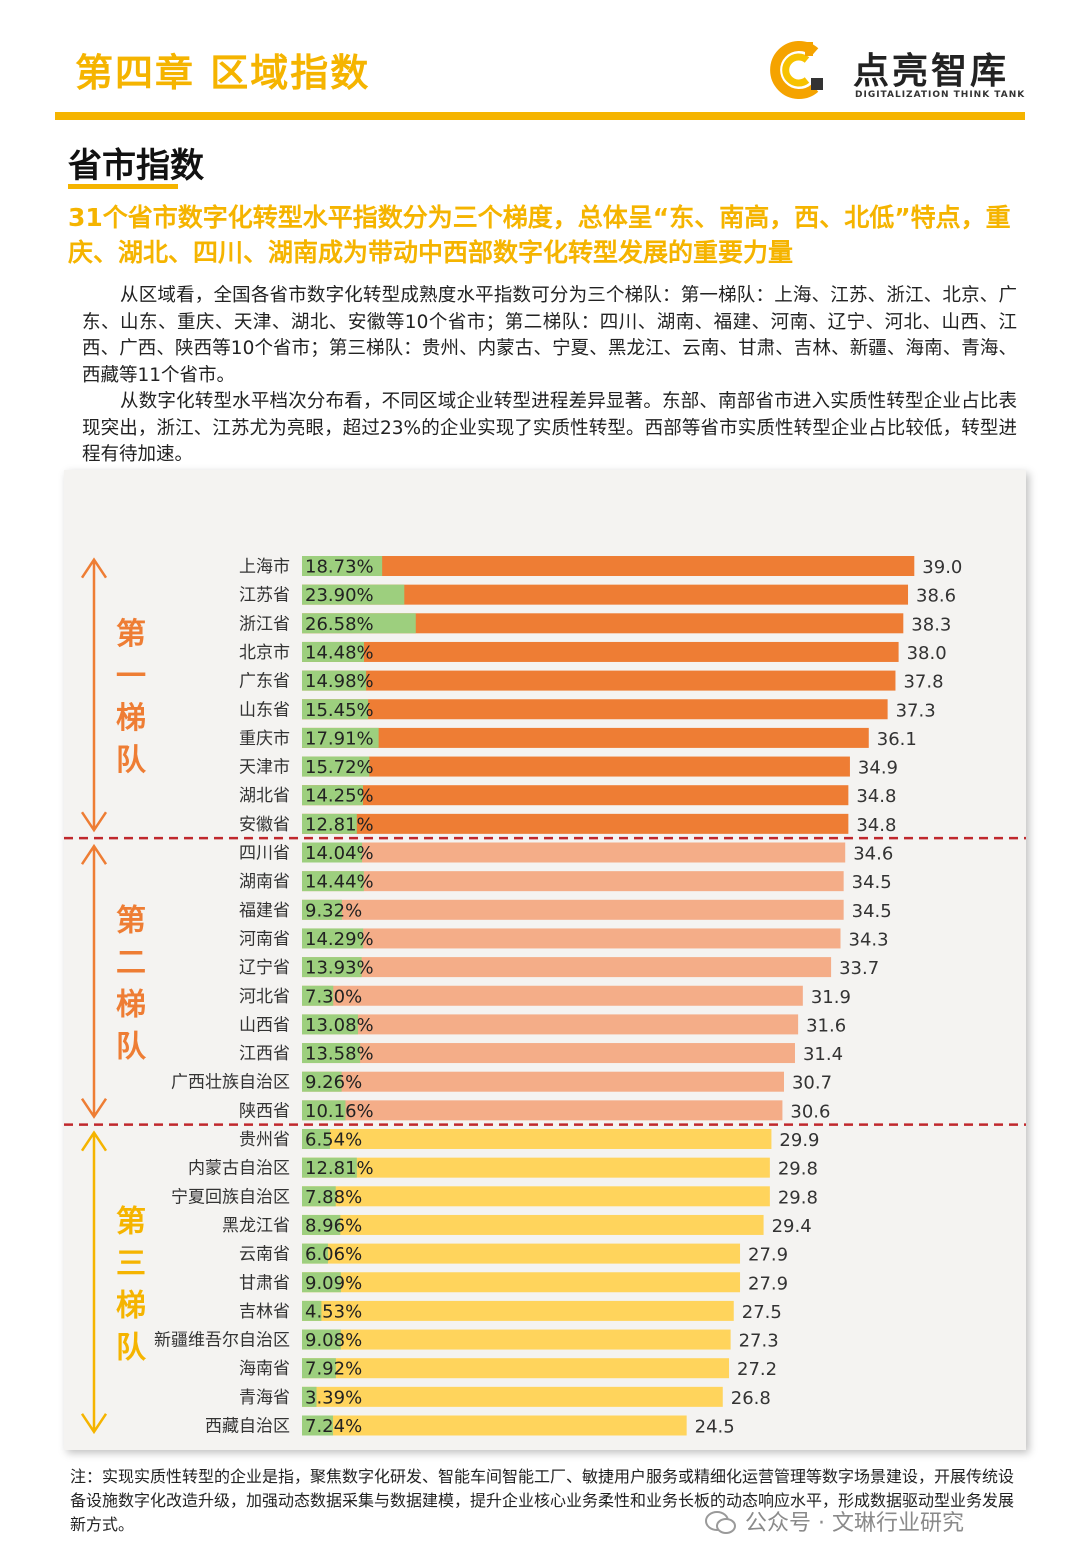  I want to click on share-label: 14.98%, so click(339, 681).